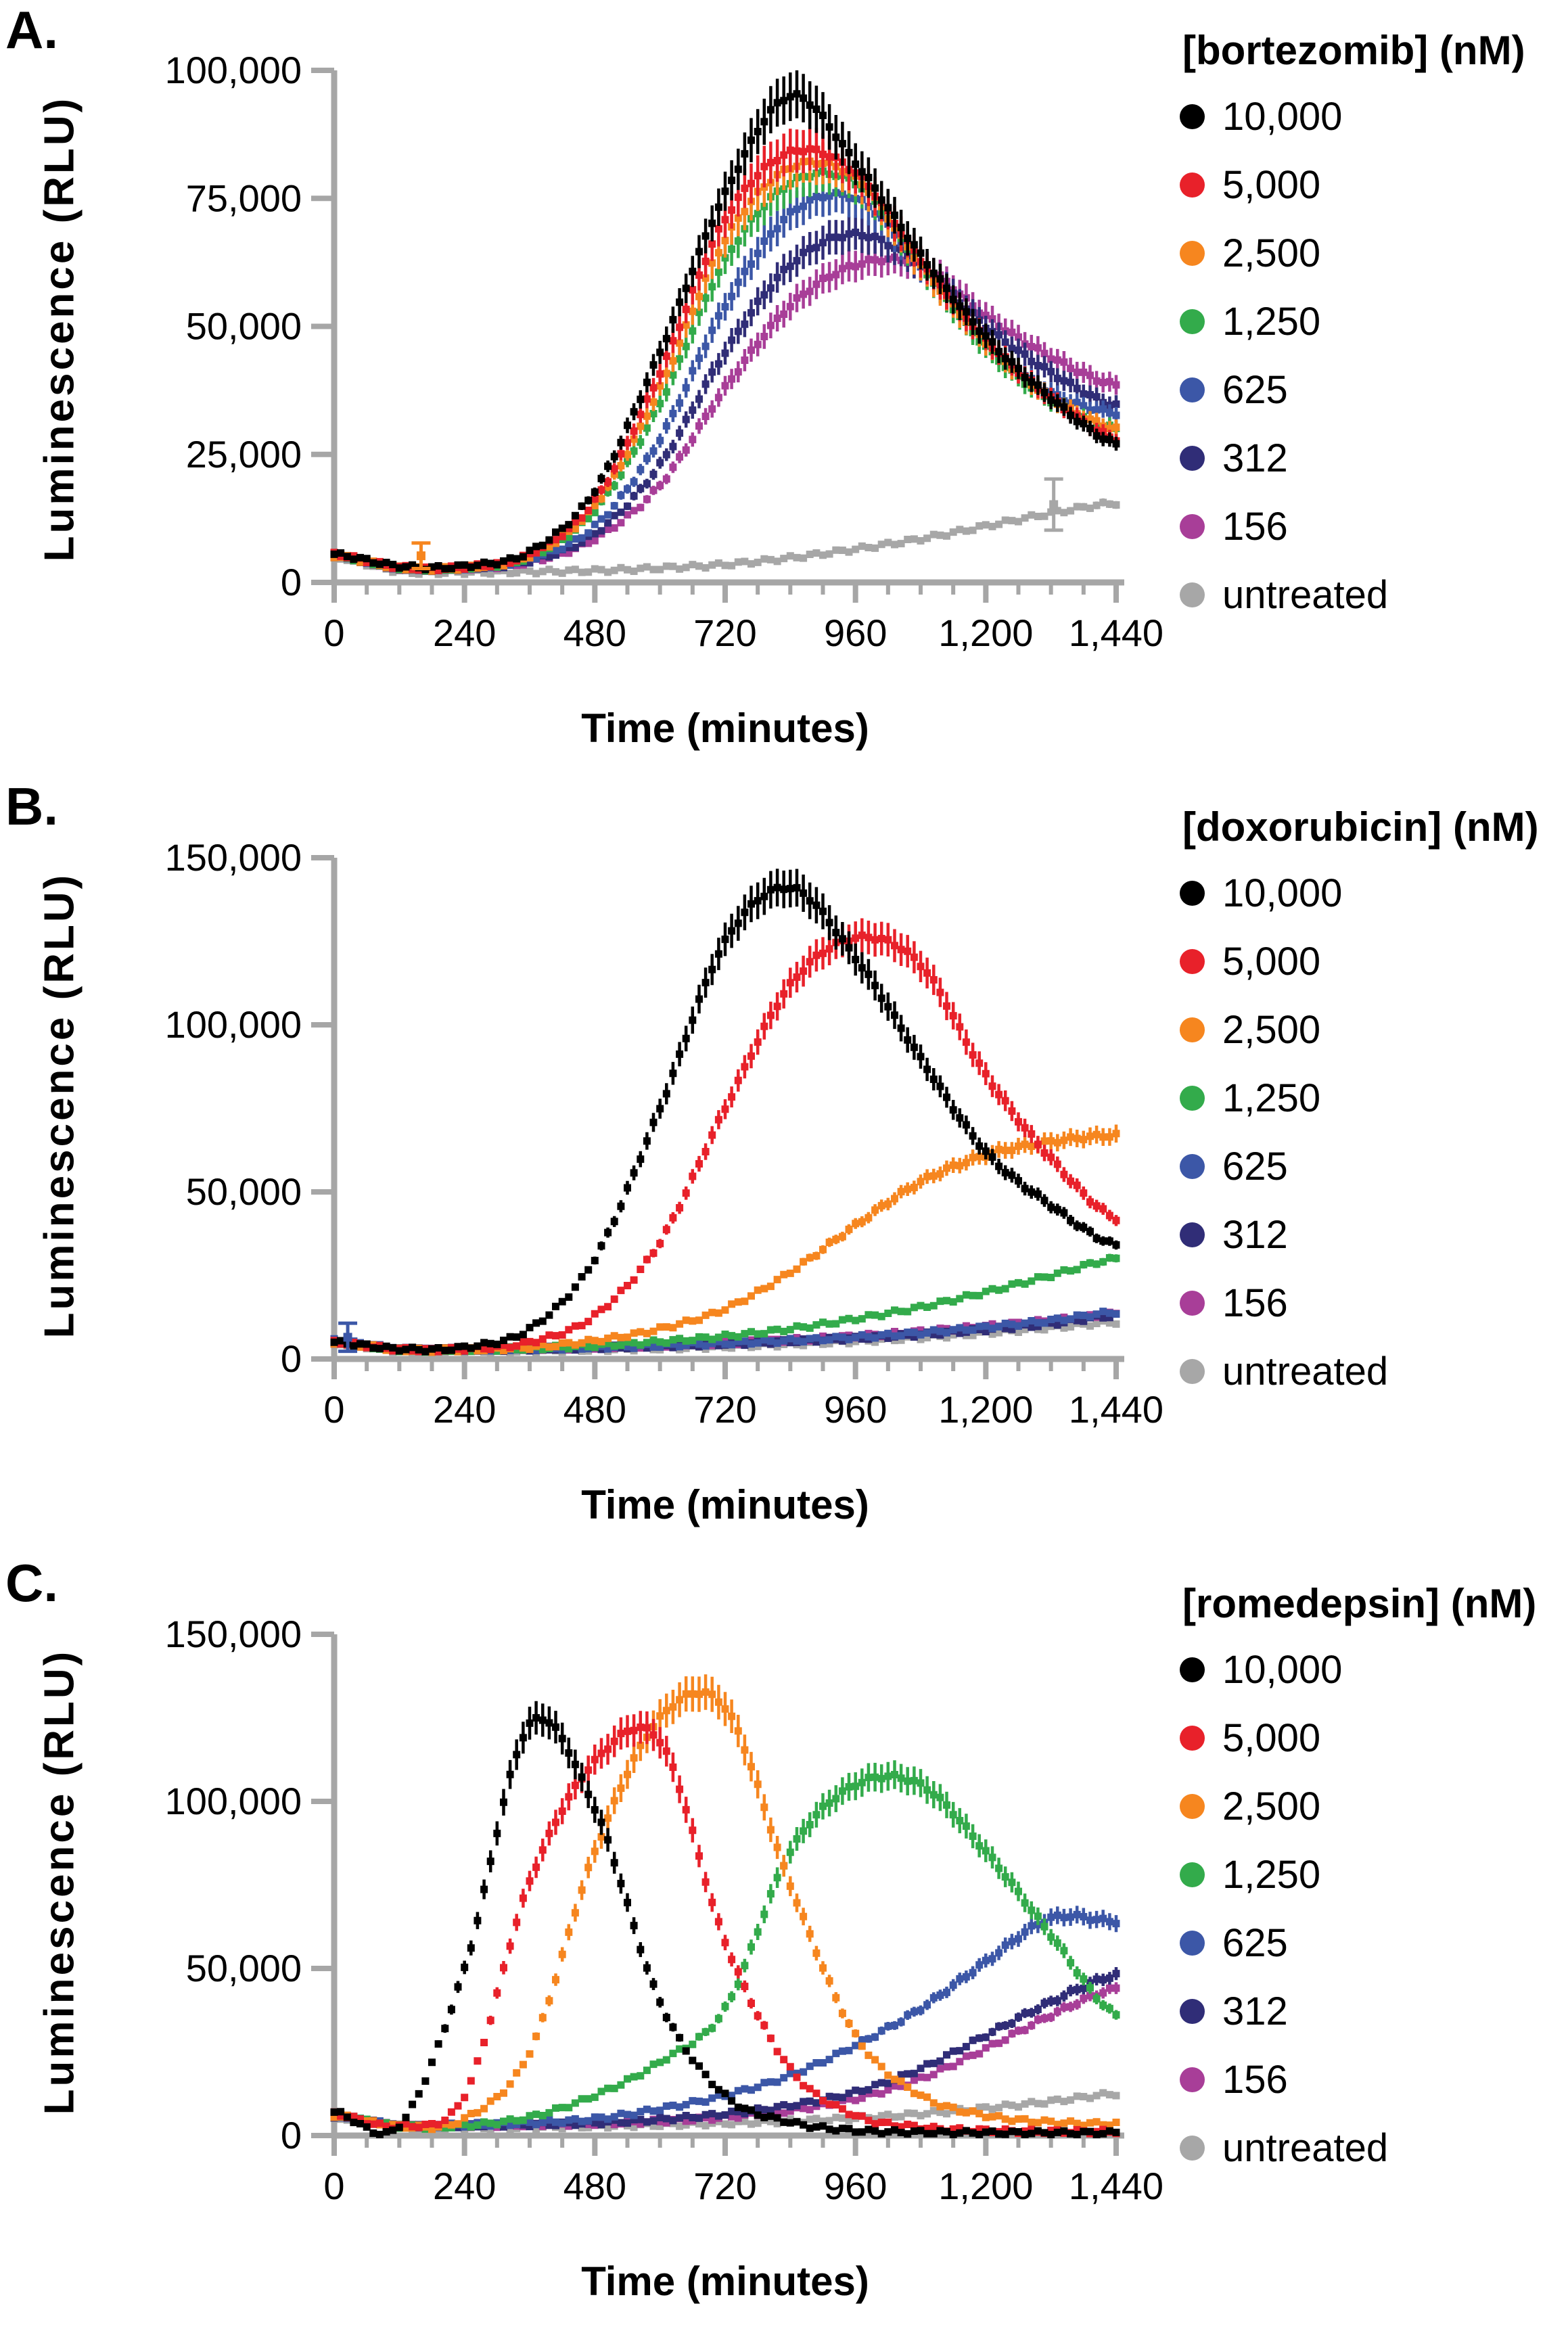 This screenshot has height=2329, width=1568. Describe the element at coordinates (725, 633) in the screenshot. I see `x-tick-label: 720` at that location.